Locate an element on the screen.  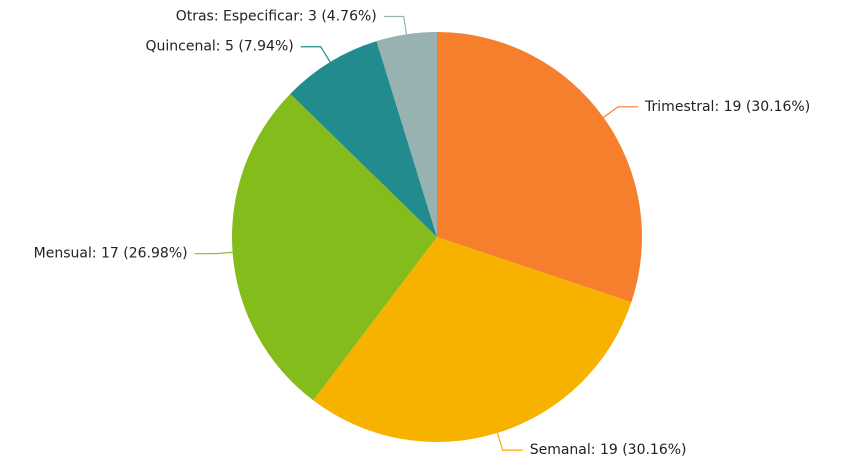
slice-label: Semanal: 19 (30.16%) is located at coordinates (608, 450).